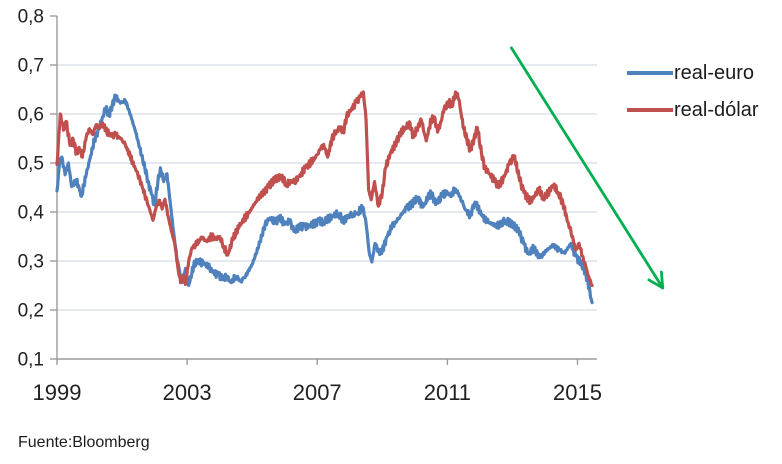 Image resolution: width=782 pixels, height=464 pixels. What do you see at coordinates (31, 213) in the screenshot?
I see `y-axis-tick-label: 0,4` at bounding box center [31, 213].